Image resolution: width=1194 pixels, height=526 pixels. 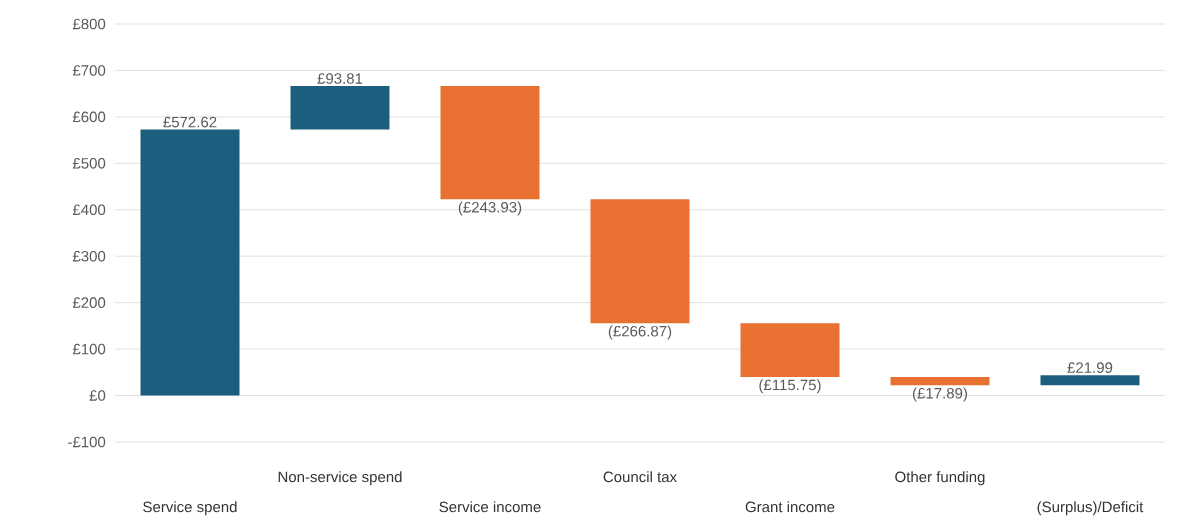 What do you see at coordinates (490, 507) in the screenshot?
I see `x-tick-label: Service income` at bounding box center [490, 507].